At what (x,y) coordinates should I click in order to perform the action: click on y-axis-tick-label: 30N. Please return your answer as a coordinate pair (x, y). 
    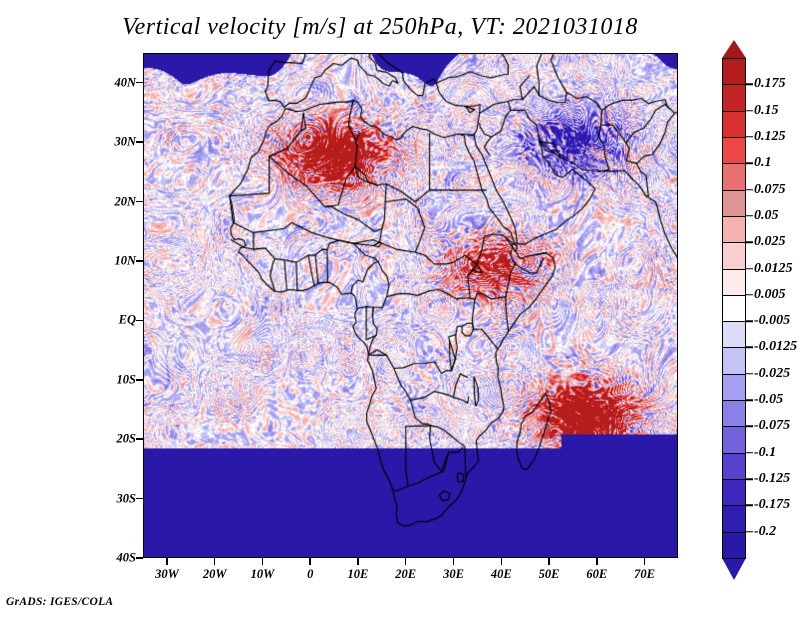
    Looking at the image, I should click on (125, 141).